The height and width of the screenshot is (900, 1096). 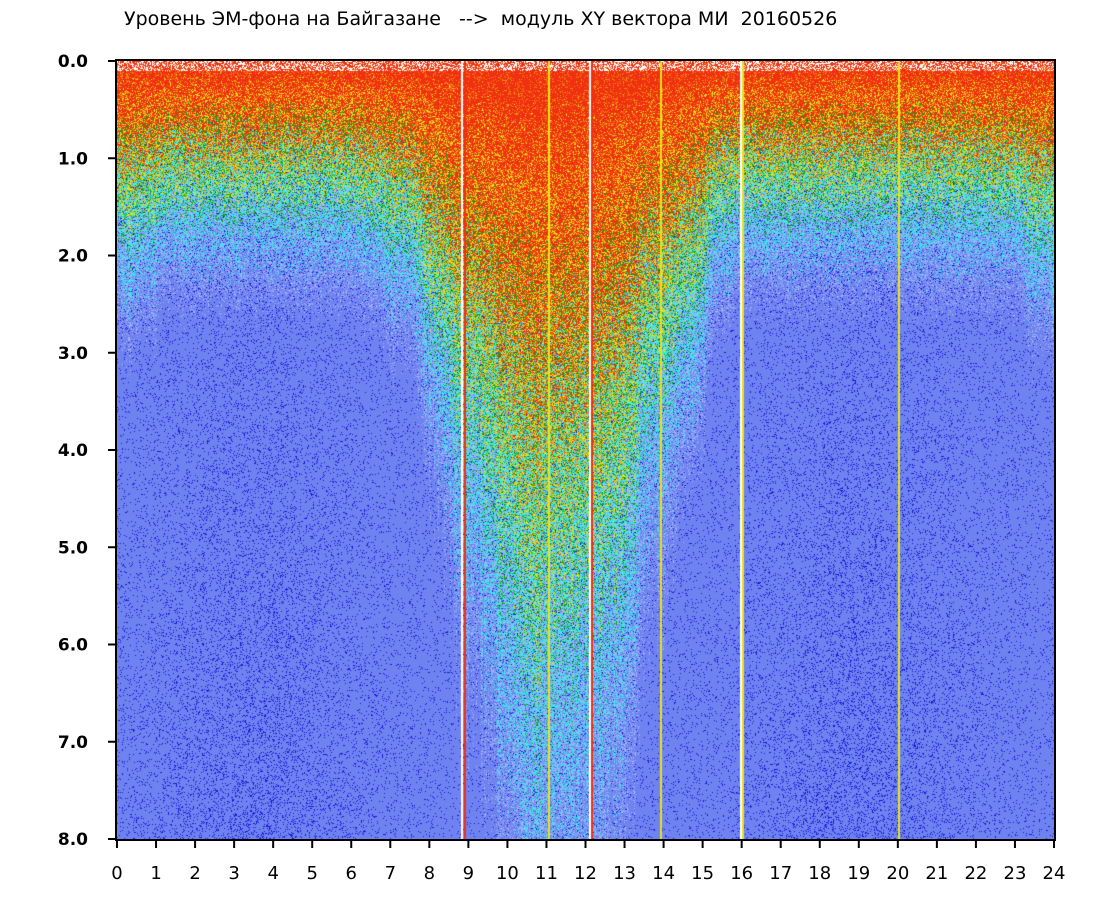 I want to click on x-axis: 0 1 2 3 4 5 6 7 8 9 10 11 12 13 14 15 16 17 18 19 20 21 22 23 24, so click(x=588, y=862).